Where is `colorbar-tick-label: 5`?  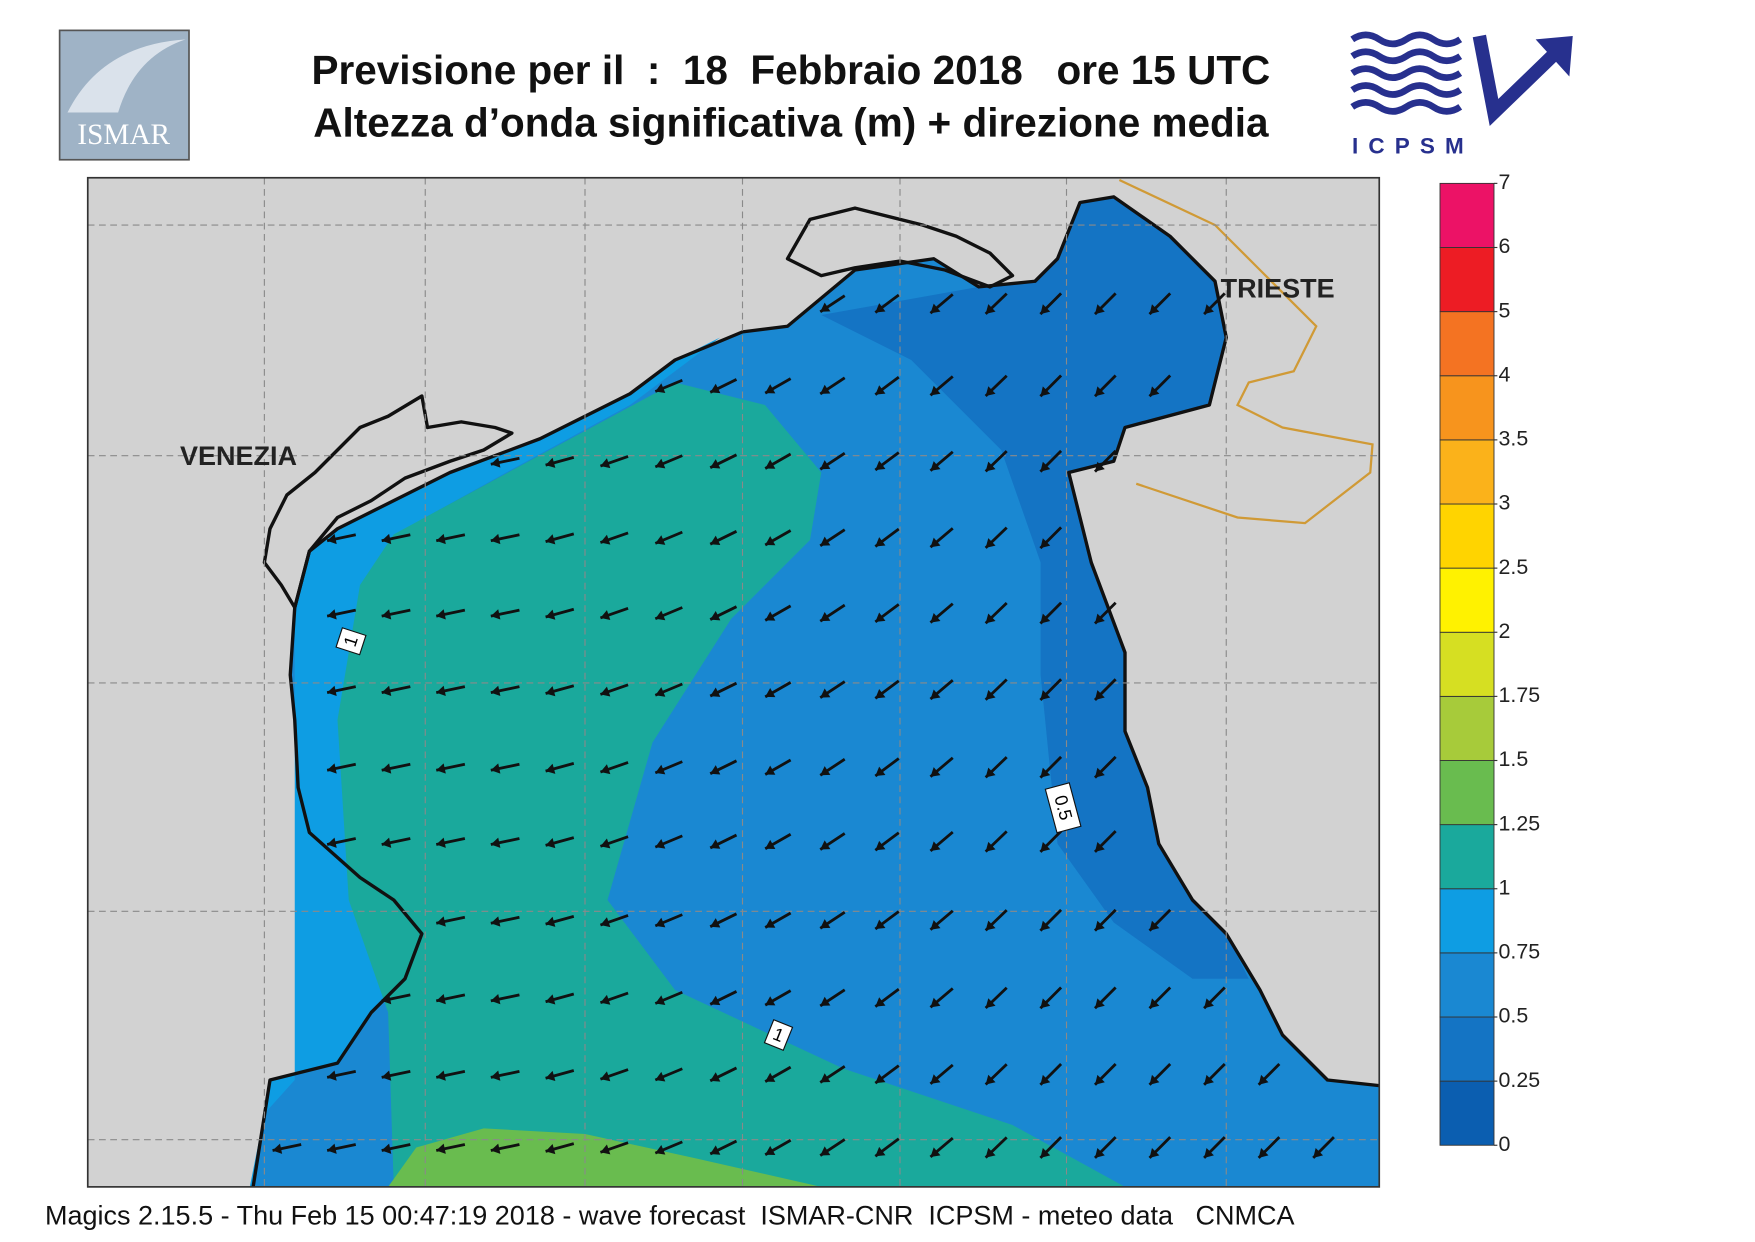
colorbar-tick-label: 5 is located at coordinates (1505, 310).